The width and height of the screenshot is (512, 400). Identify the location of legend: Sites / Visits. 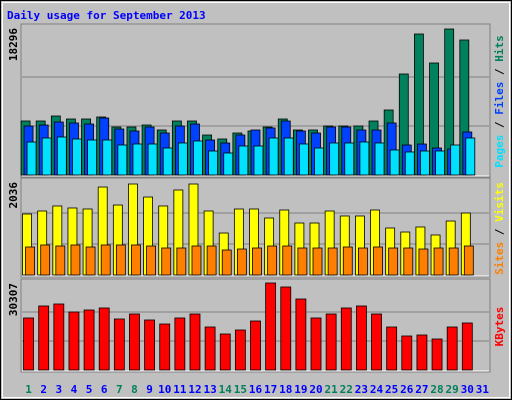
(499, 228).